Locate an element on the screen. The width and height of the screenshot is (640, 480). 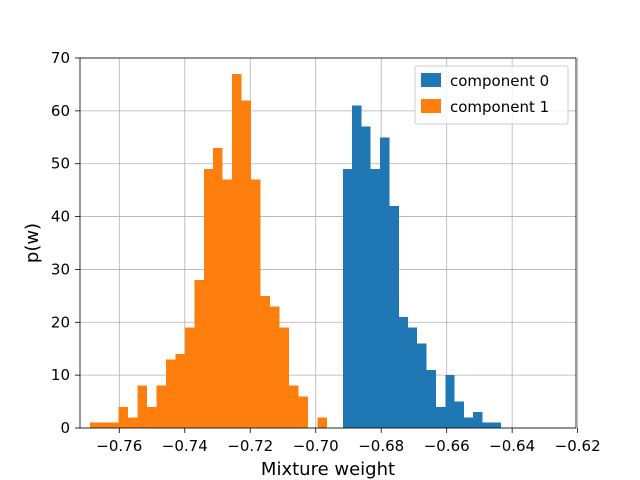
legend-label-component-0: component 0 is located at coordinates (499, 81).